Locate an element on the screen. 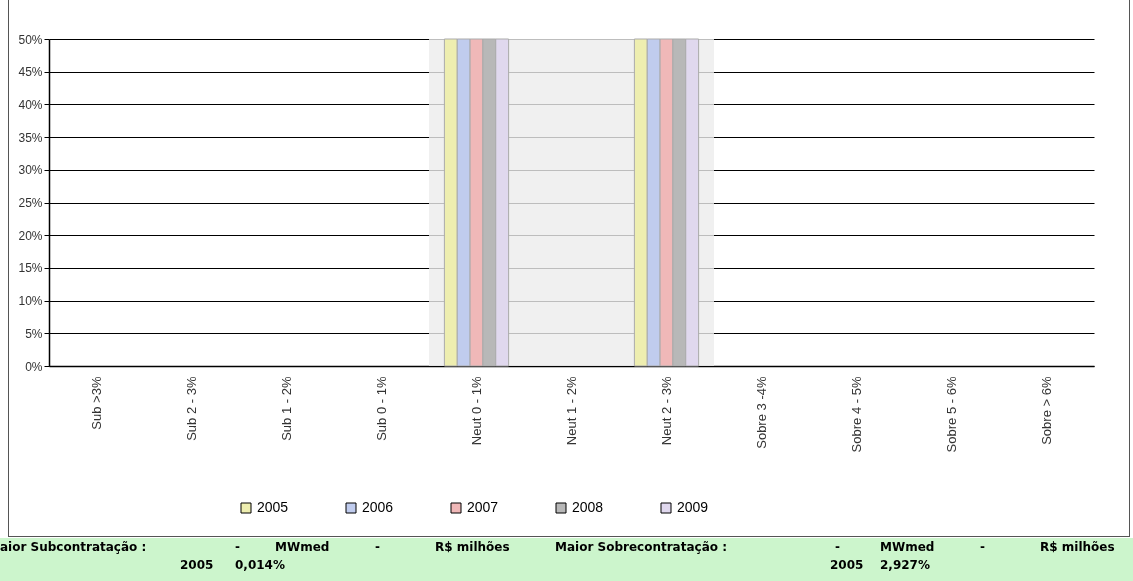 The image size is (1133, 581). y-tick-label: 40% is located at coordinates (30, 104).